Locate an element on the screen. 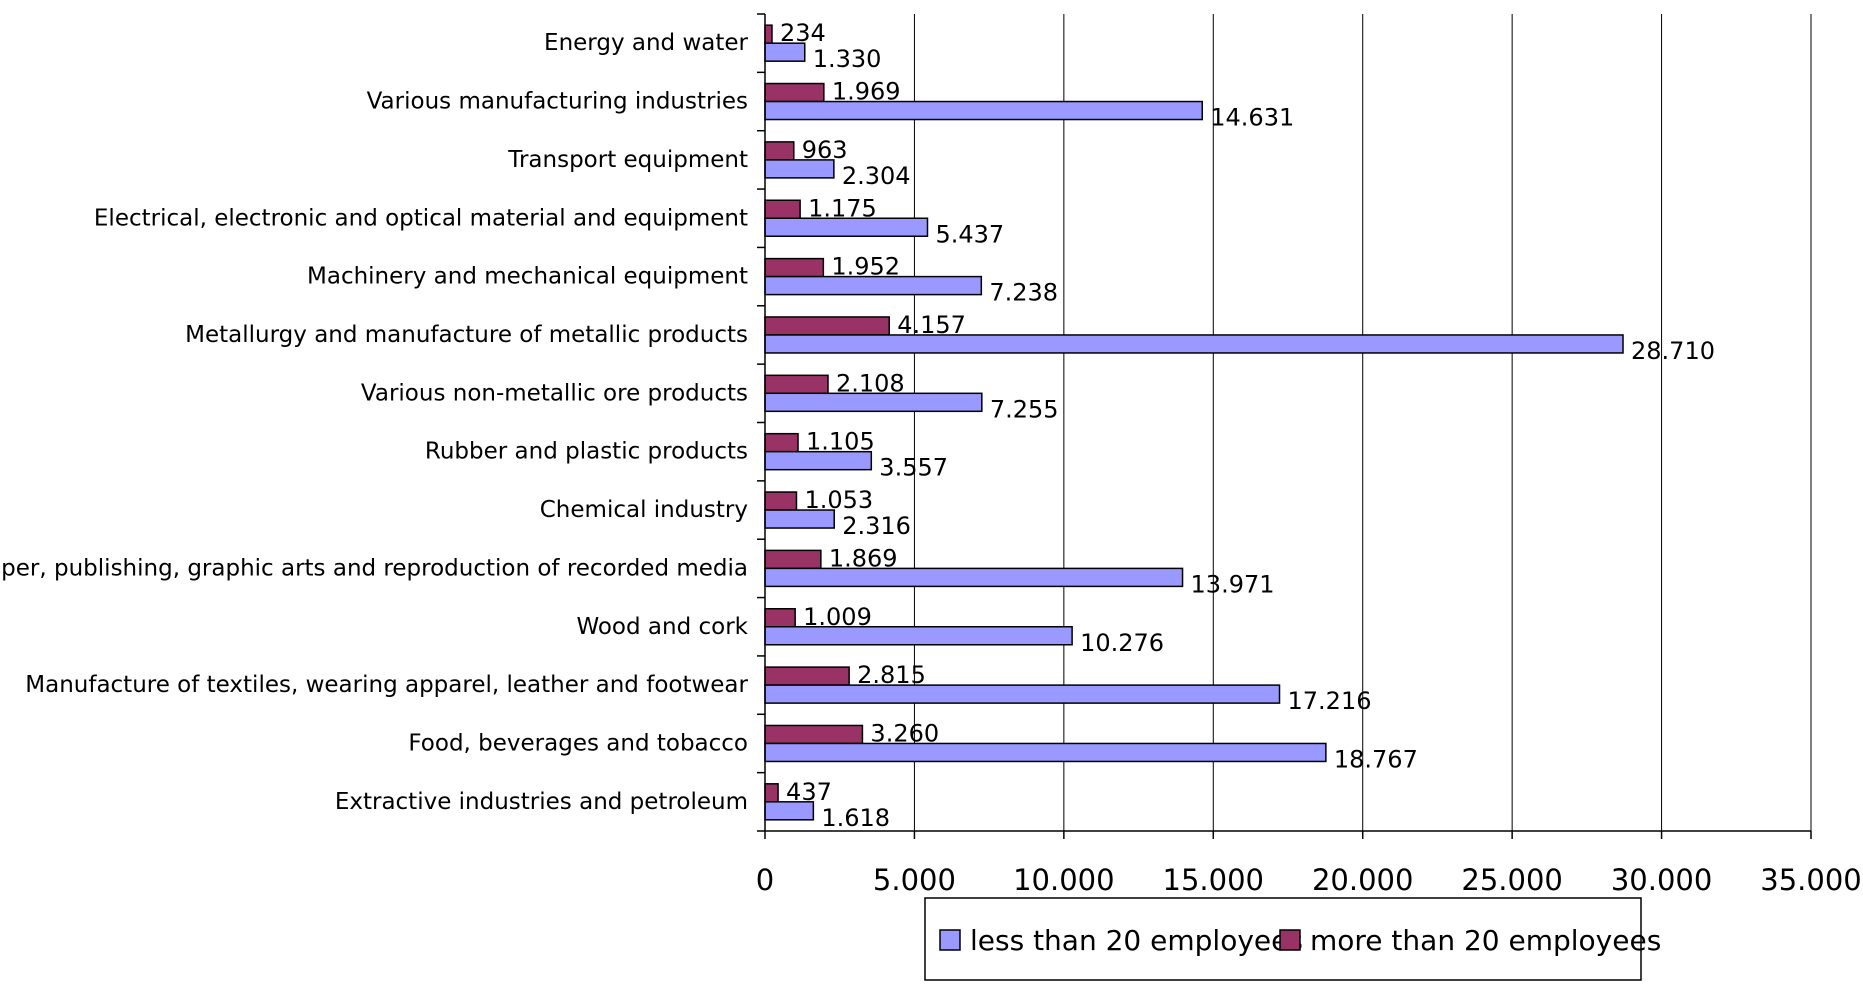  data-label-more-than-20-employees-energy-and-water: 234 is located at coordinates (803, 33).